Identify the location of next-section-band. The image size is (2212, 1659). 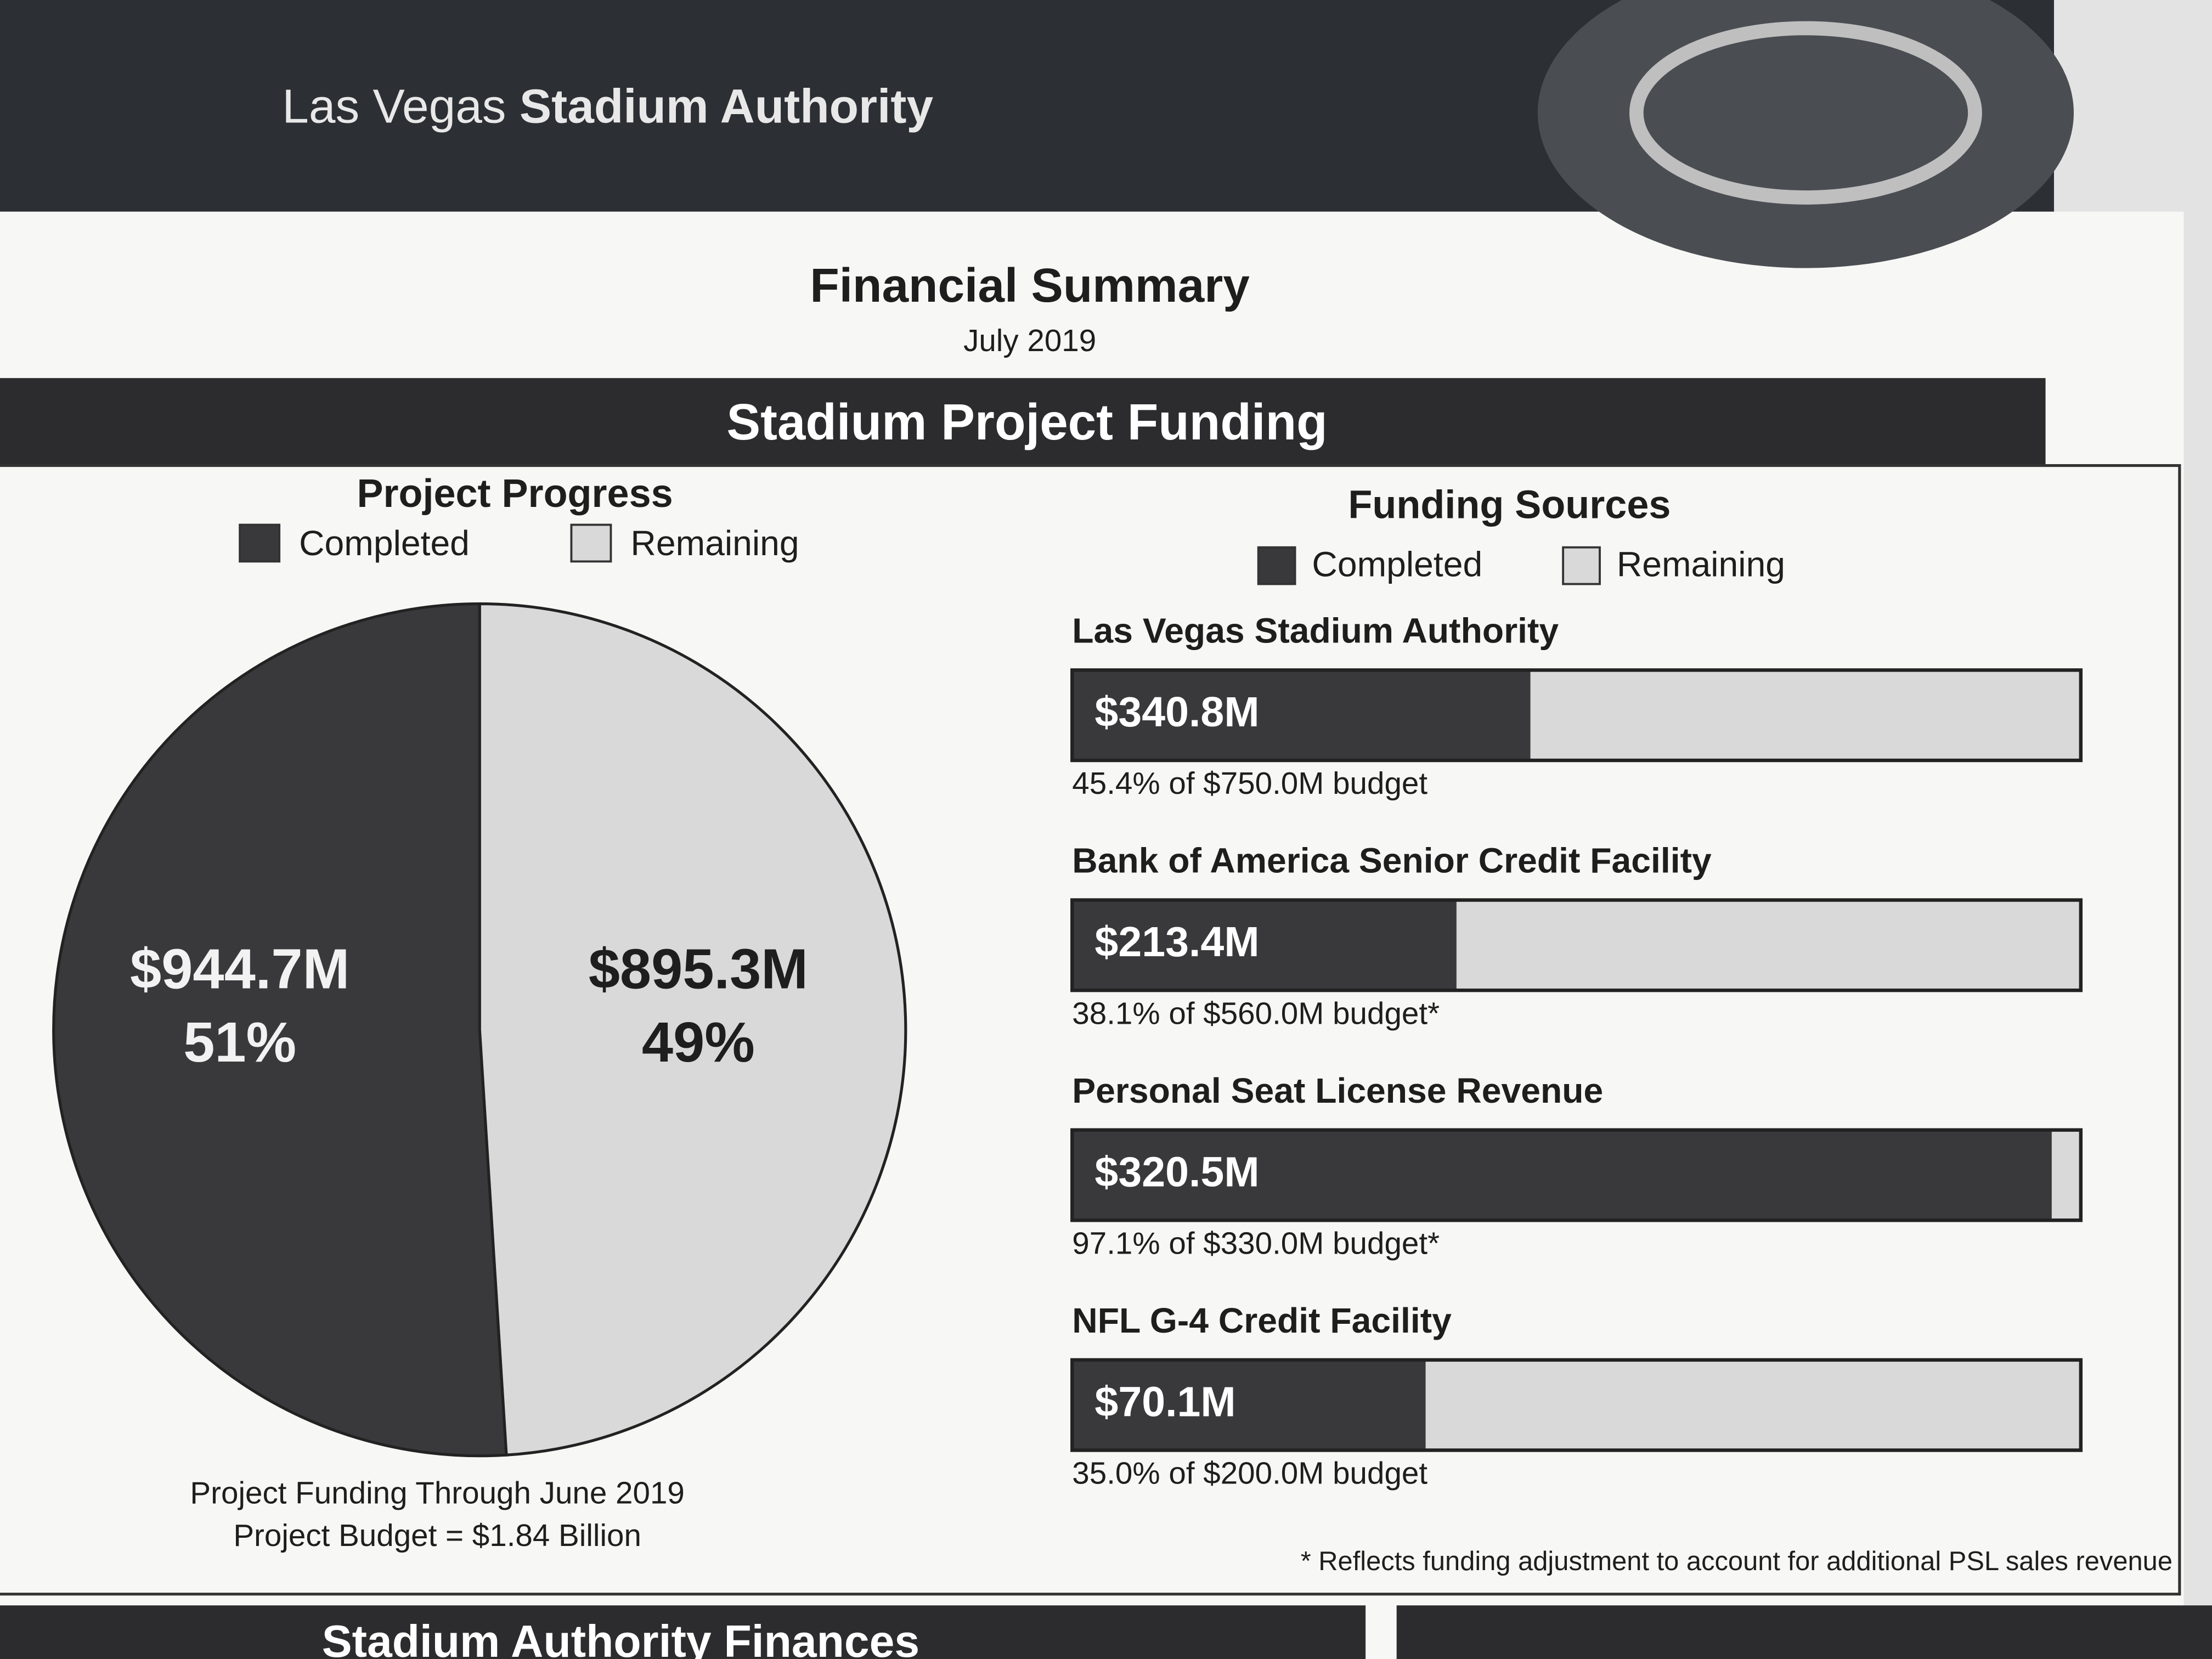
(683, 1632).